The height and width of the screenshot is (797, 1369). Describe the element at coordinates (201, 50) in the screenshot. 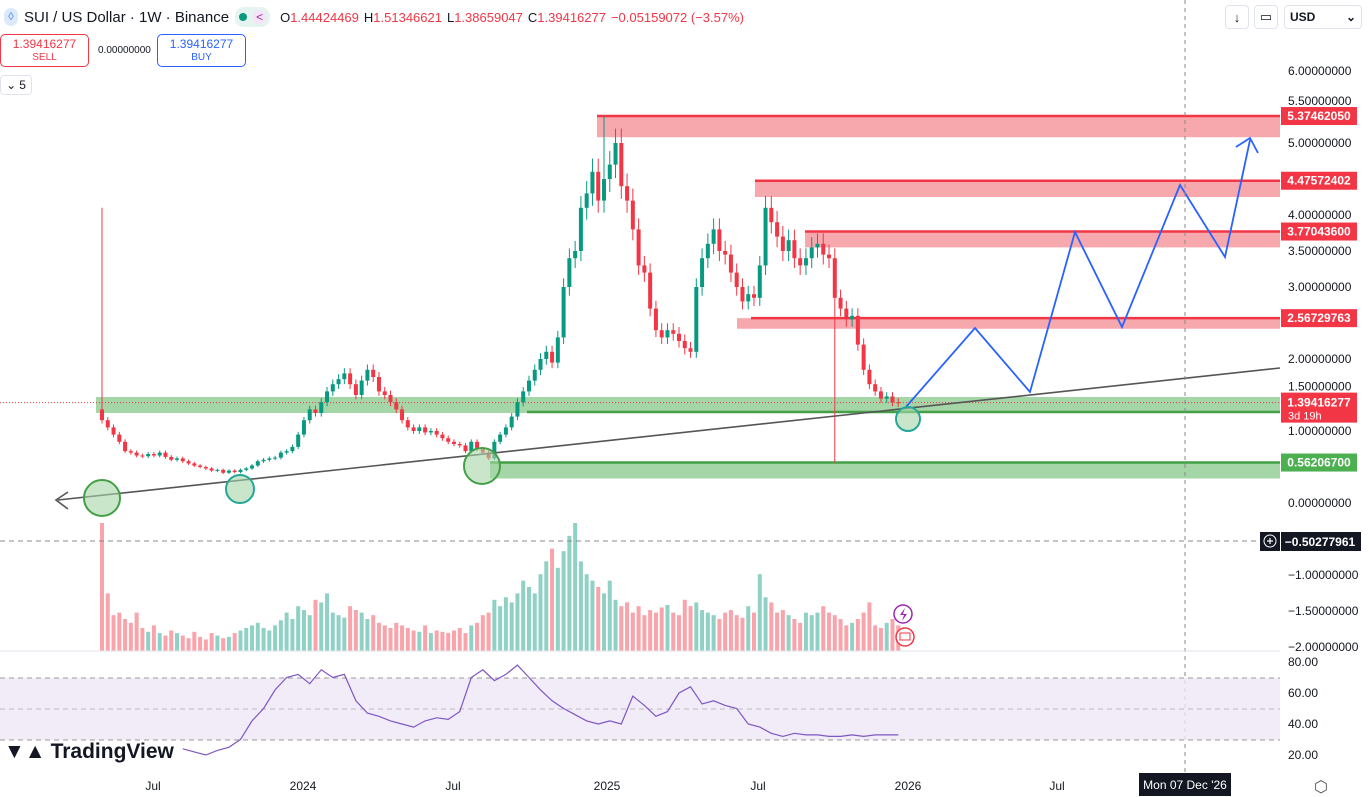

I see `buy-button: 1.39416277 BUY` at that location.